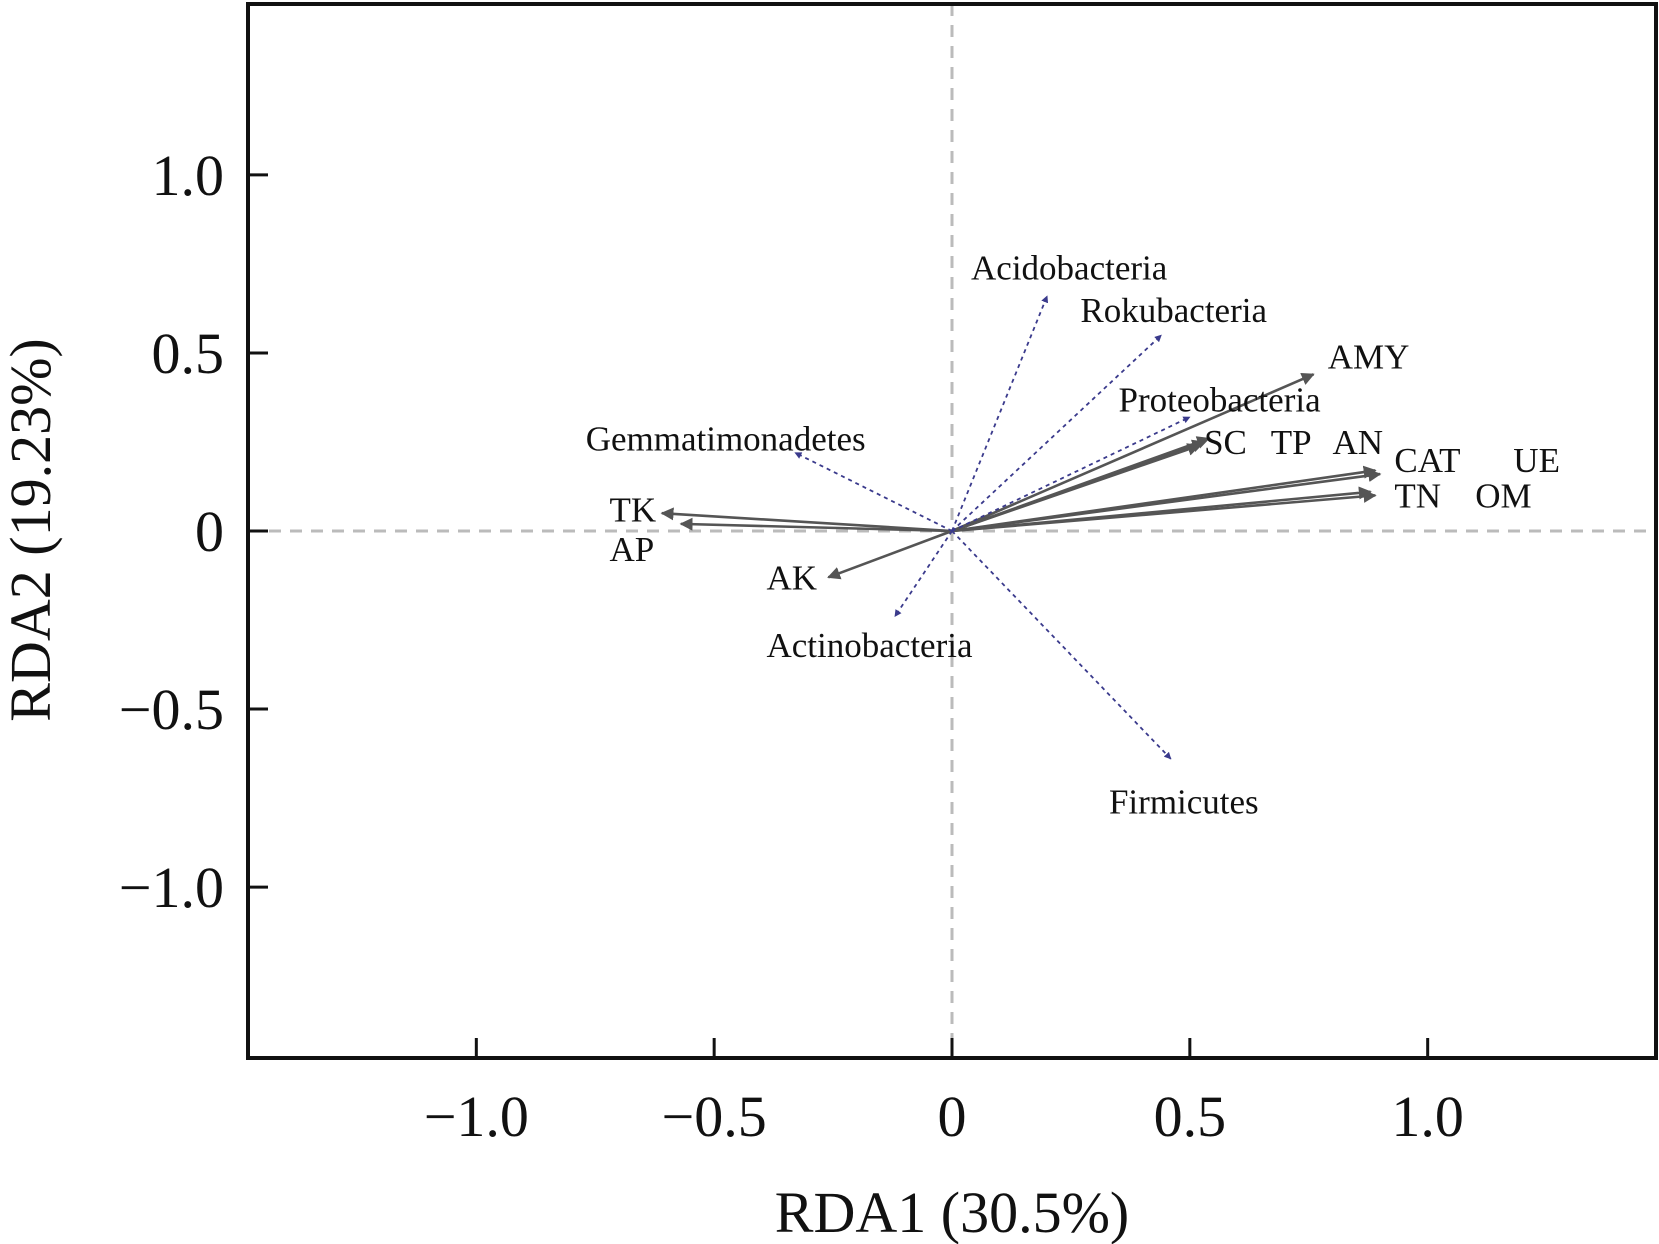 This screenshot has height=1244, width=1659. I want to click on env-label-cat: CAT, so click(1427, 460).